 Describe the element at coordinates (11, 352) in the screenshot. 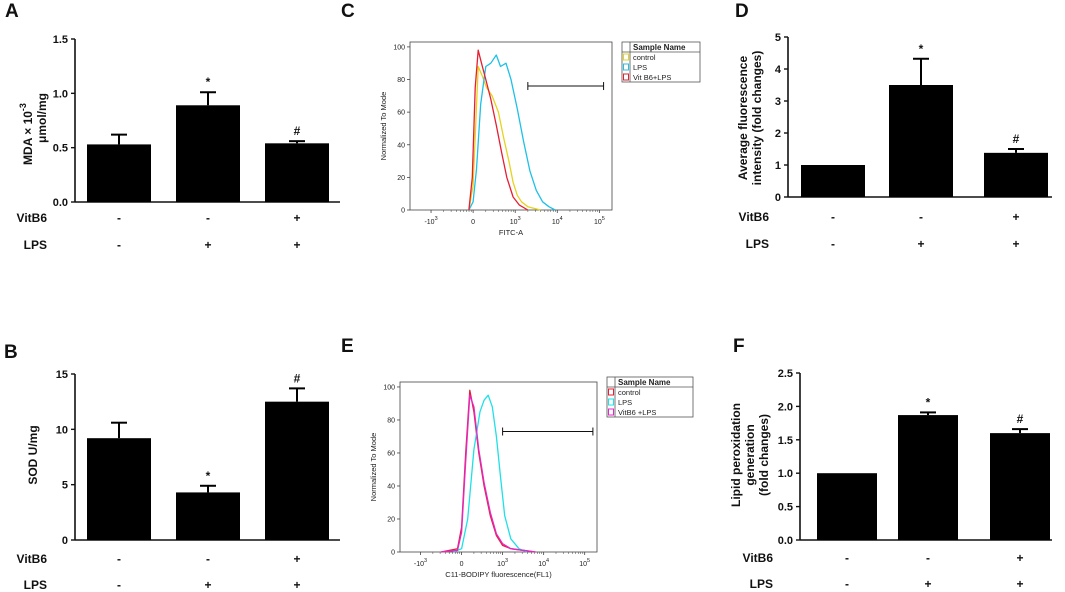

I see `panel-letter-b: B` at that location.